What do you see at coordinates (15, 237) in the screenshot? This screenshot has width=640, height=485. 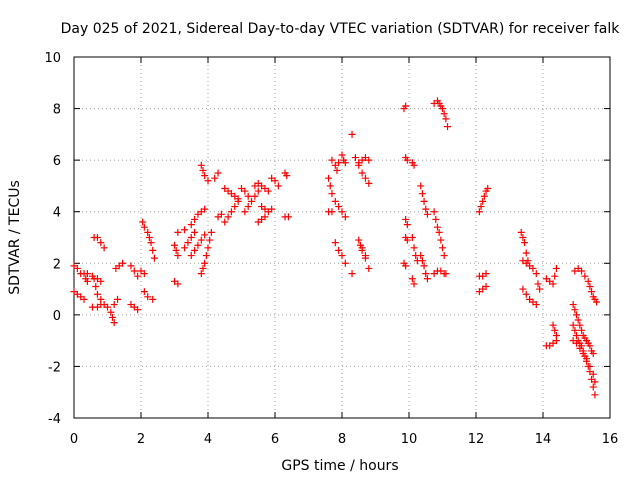 I see `y-axis-label: SDTVAR / TECUs` at bounding box center [15, 237].